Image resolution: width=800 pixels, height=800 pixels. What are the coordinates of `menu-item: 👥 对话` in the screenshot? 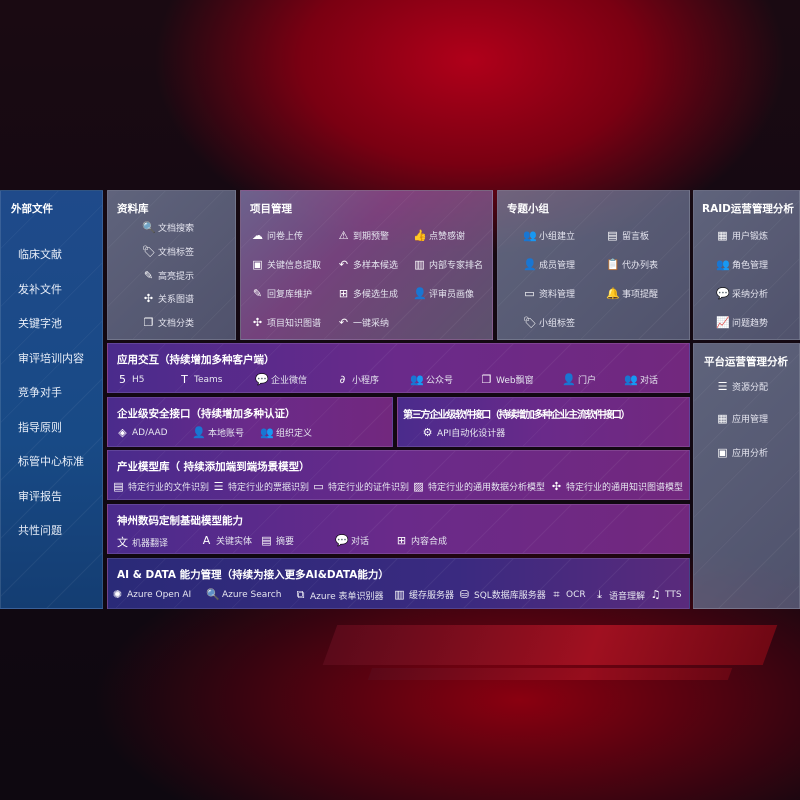 It's located at (641, 379).